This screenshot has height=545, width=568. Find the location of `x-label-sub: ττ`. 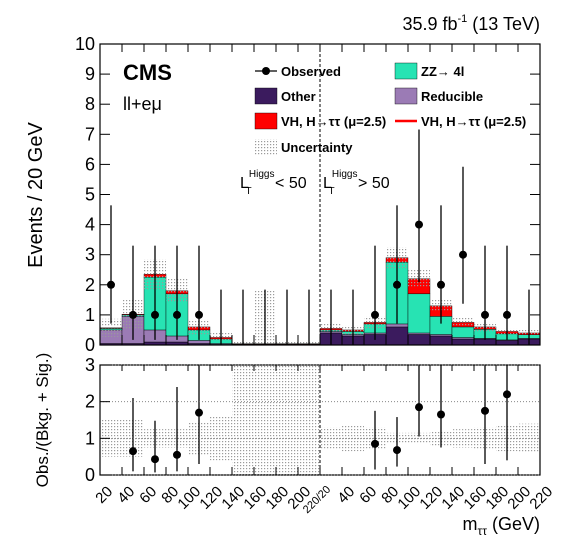

x-label-sub: ττ is located at coordinates (483, 531).